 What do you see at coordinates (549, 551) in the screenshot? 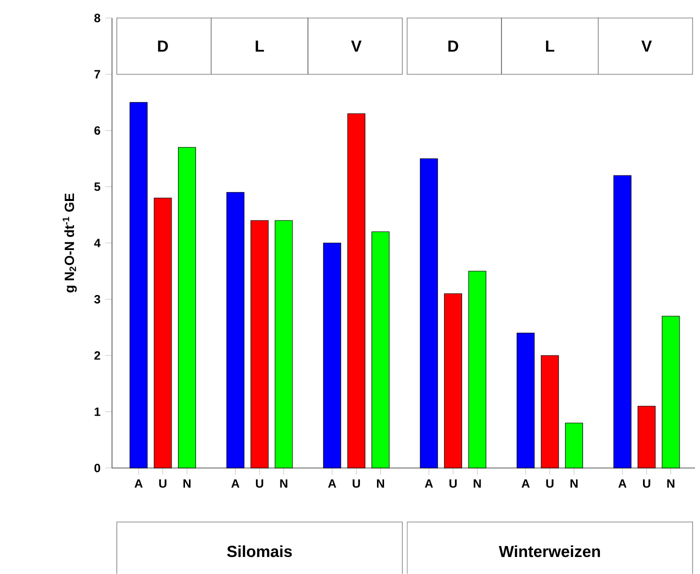
I see `text: Winterweizen` at bounding box center [549, 551].